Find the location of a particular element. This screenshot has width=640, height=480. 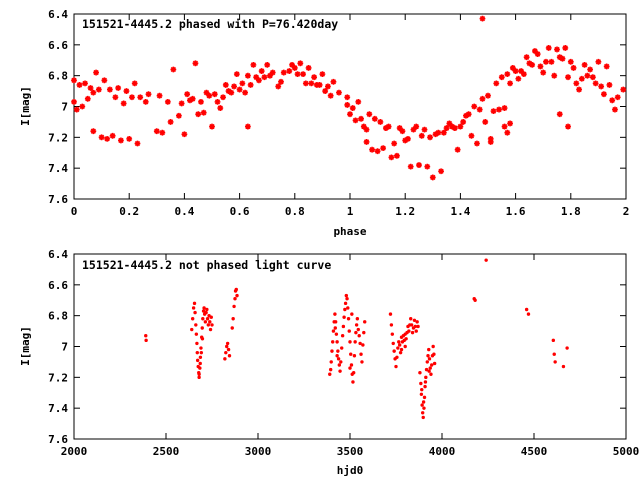

x-tick-label: 2000 is located at coordinates (74, 451).